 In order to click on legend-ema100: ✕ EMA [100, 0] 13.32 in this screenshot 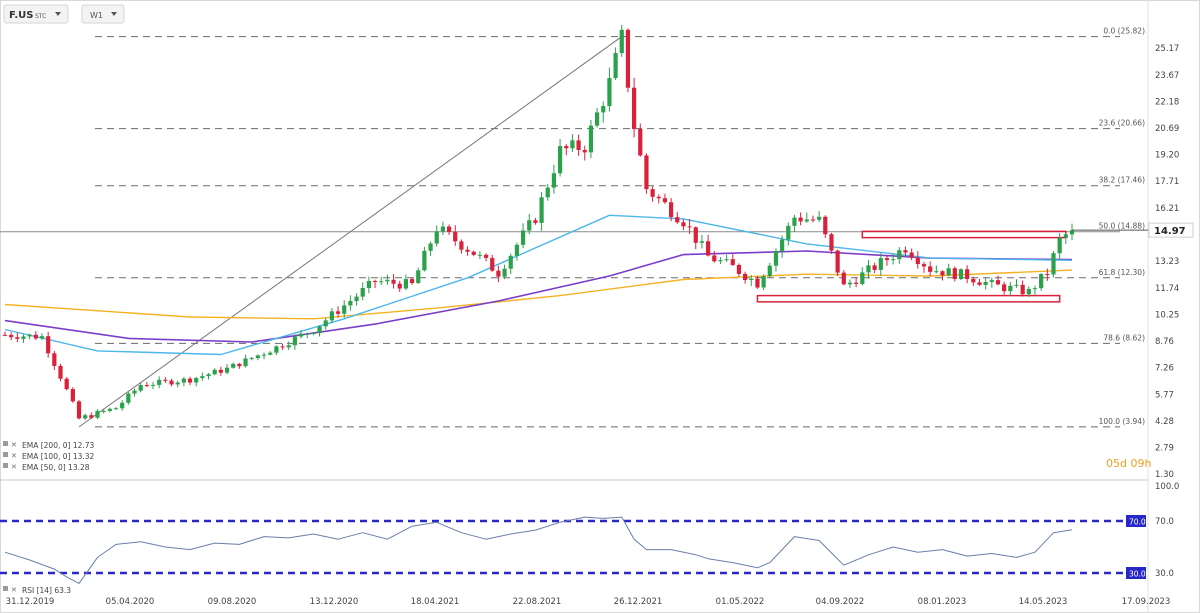, I will do `click(49, 456)`.